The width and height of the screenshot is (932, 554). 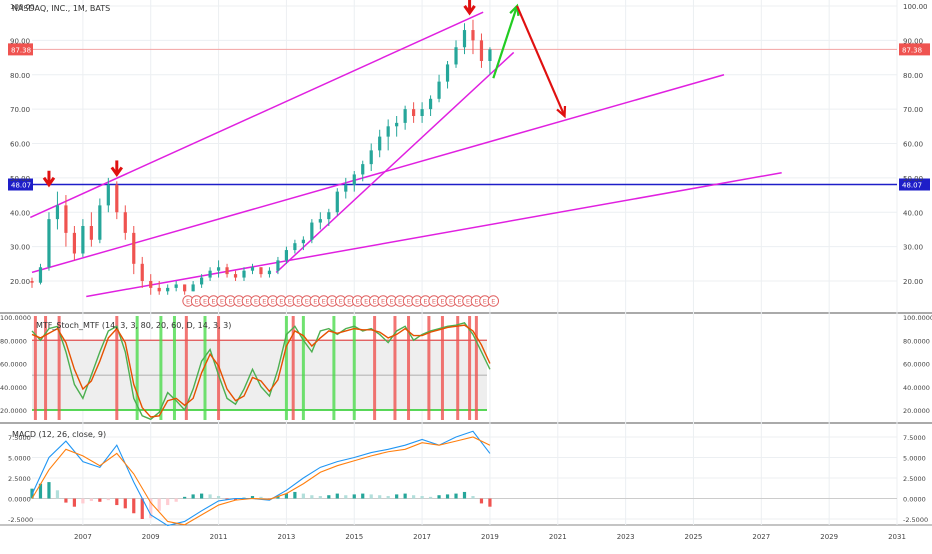 What do you see at coordinates (897, 537) in the screenshot?
I see `x-tick-label: 2031` at bounding box center [897, 537].